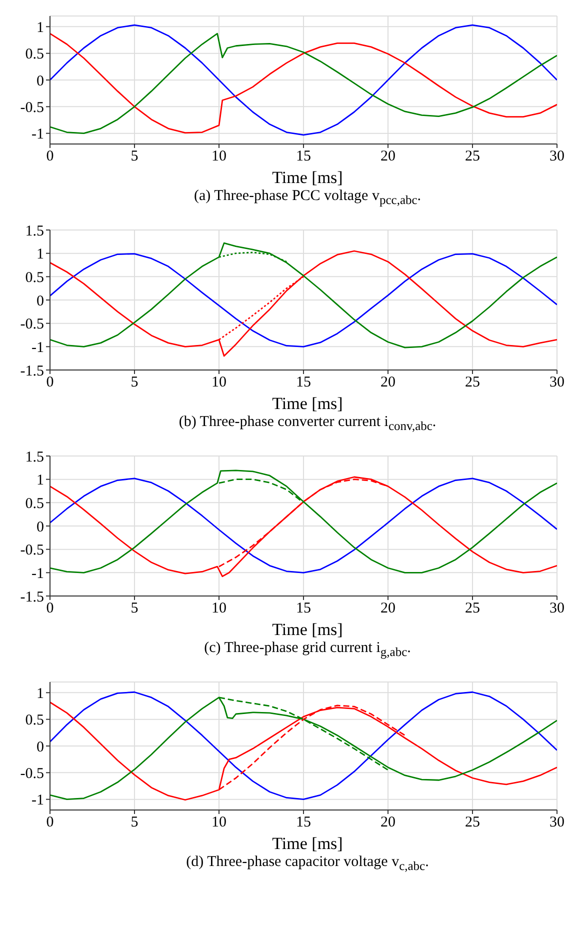  I want to click on text: (b) Three-phase converter current i$_{conv,abc}$., so click(308, 424).